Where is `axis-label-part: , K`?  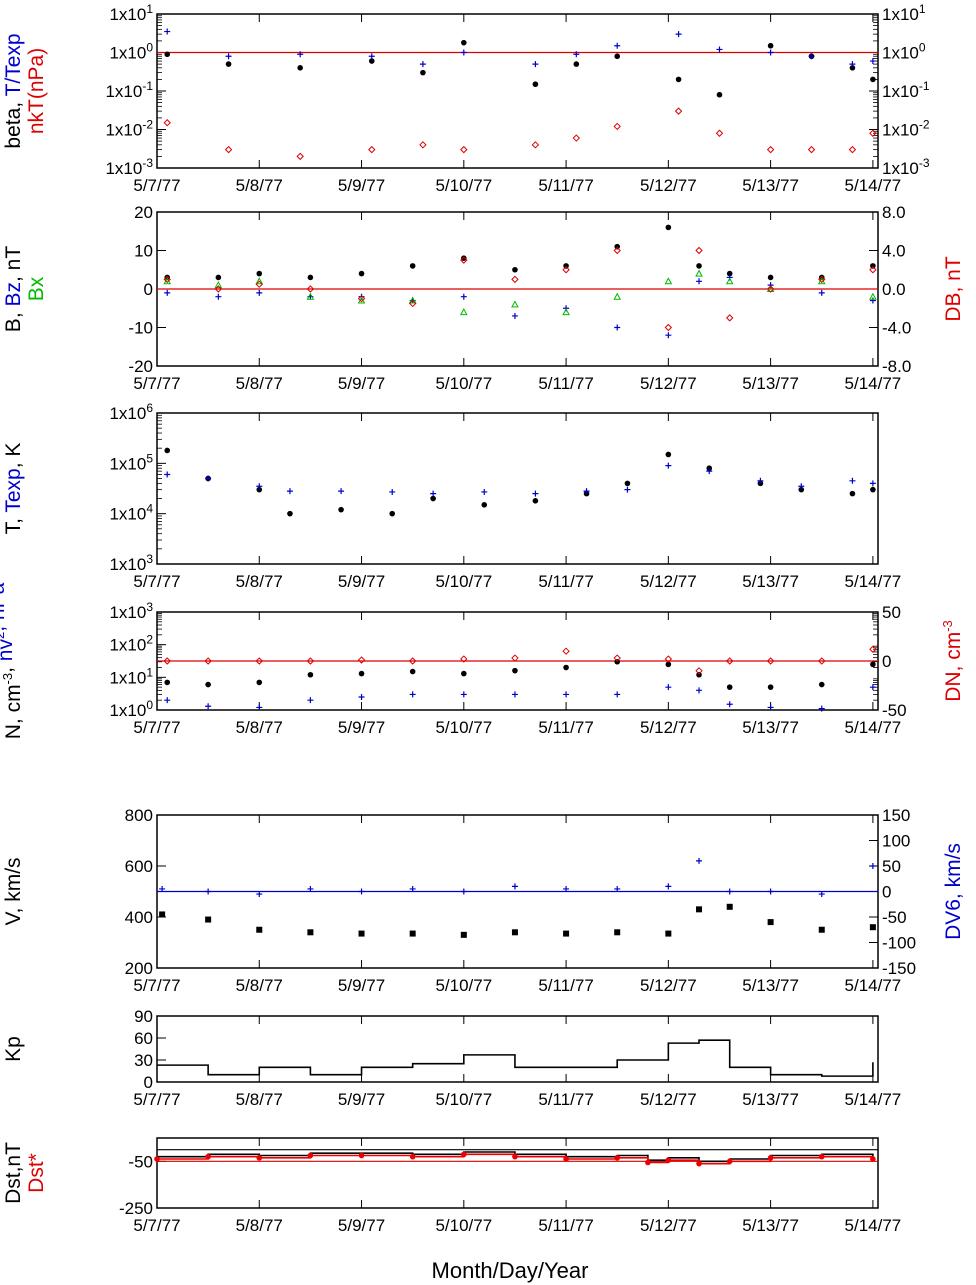 axis-label-part: , K is located at coordinates (13, 456).